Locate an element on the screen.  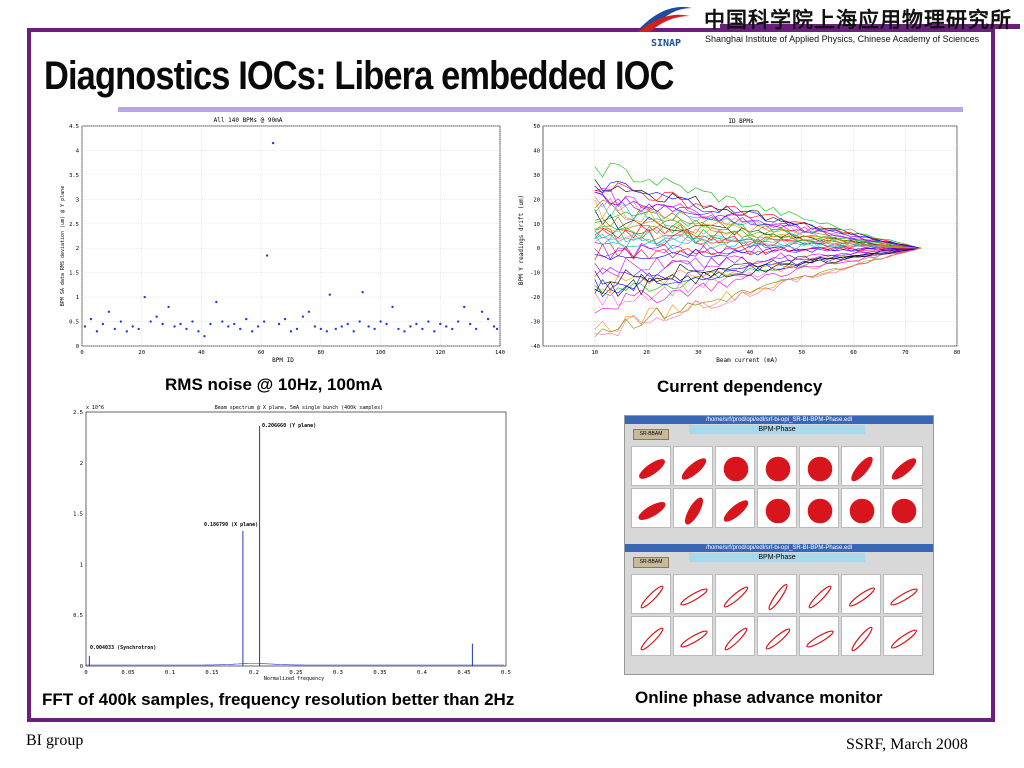
fft-x-label: Normalized frequency is located at coordinates (294, 679).